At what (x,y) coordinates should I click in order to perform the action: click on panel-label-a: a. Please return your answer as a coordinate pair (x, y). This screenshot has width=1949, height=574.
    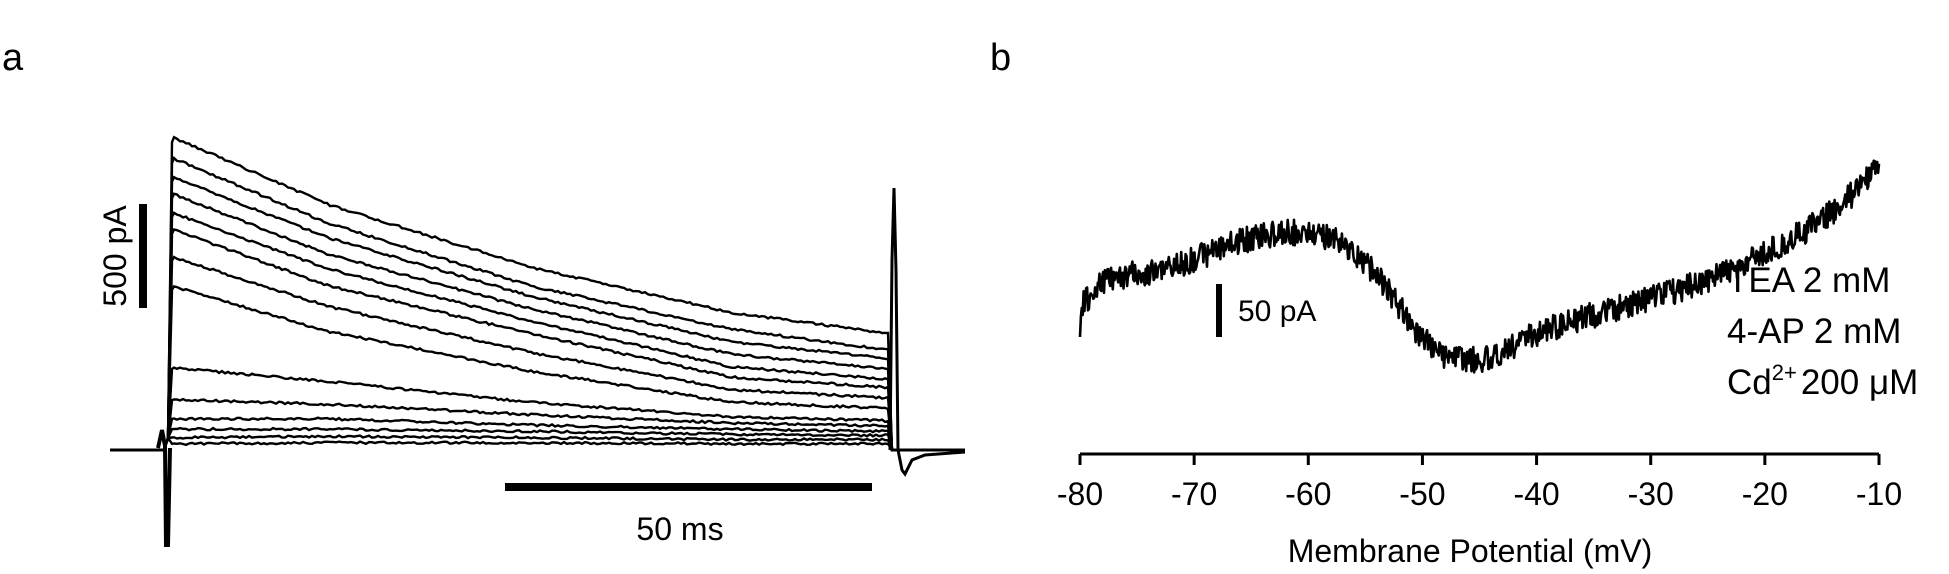
    Looking at the image, I should click on (13, 58).